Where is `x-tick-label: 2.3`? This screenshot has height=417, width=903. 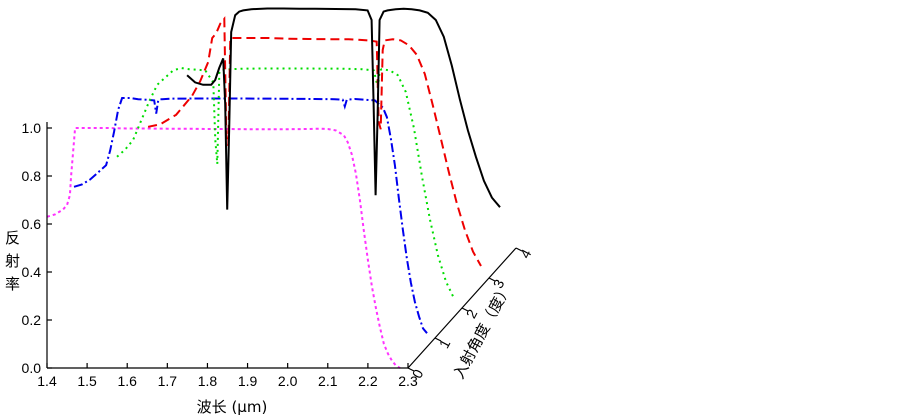
x-tick-label: 2.3 is located at coordinates (408, 381).